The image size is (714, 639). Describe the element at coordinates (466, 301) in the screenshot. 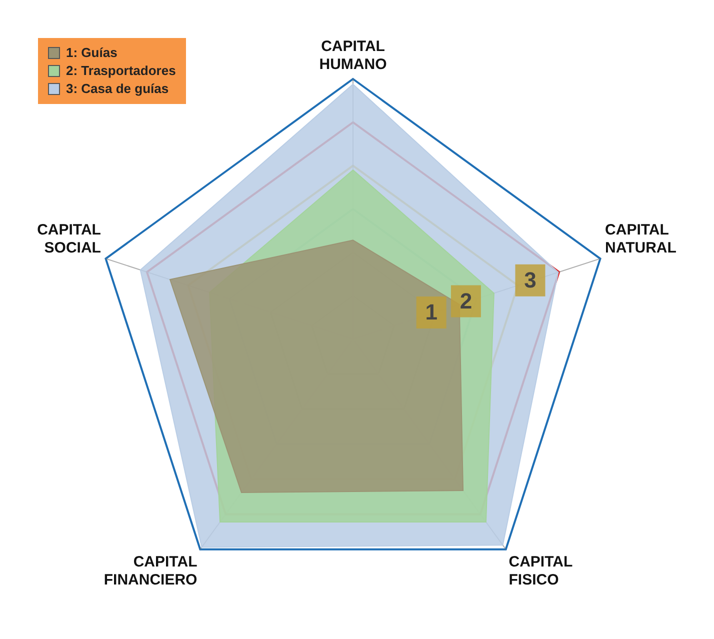

I see `text: 2` at that location.